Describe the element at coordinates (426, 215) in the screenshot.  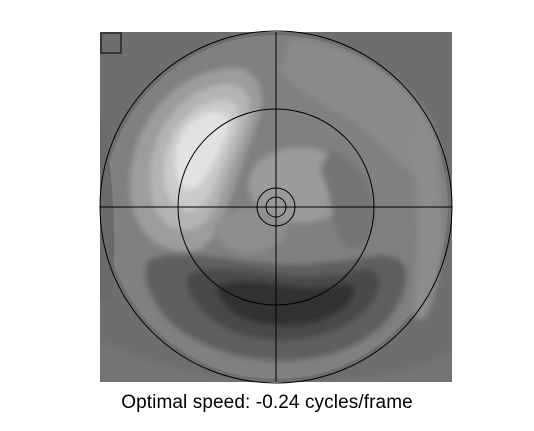
I see `right-edge-band` at that location.